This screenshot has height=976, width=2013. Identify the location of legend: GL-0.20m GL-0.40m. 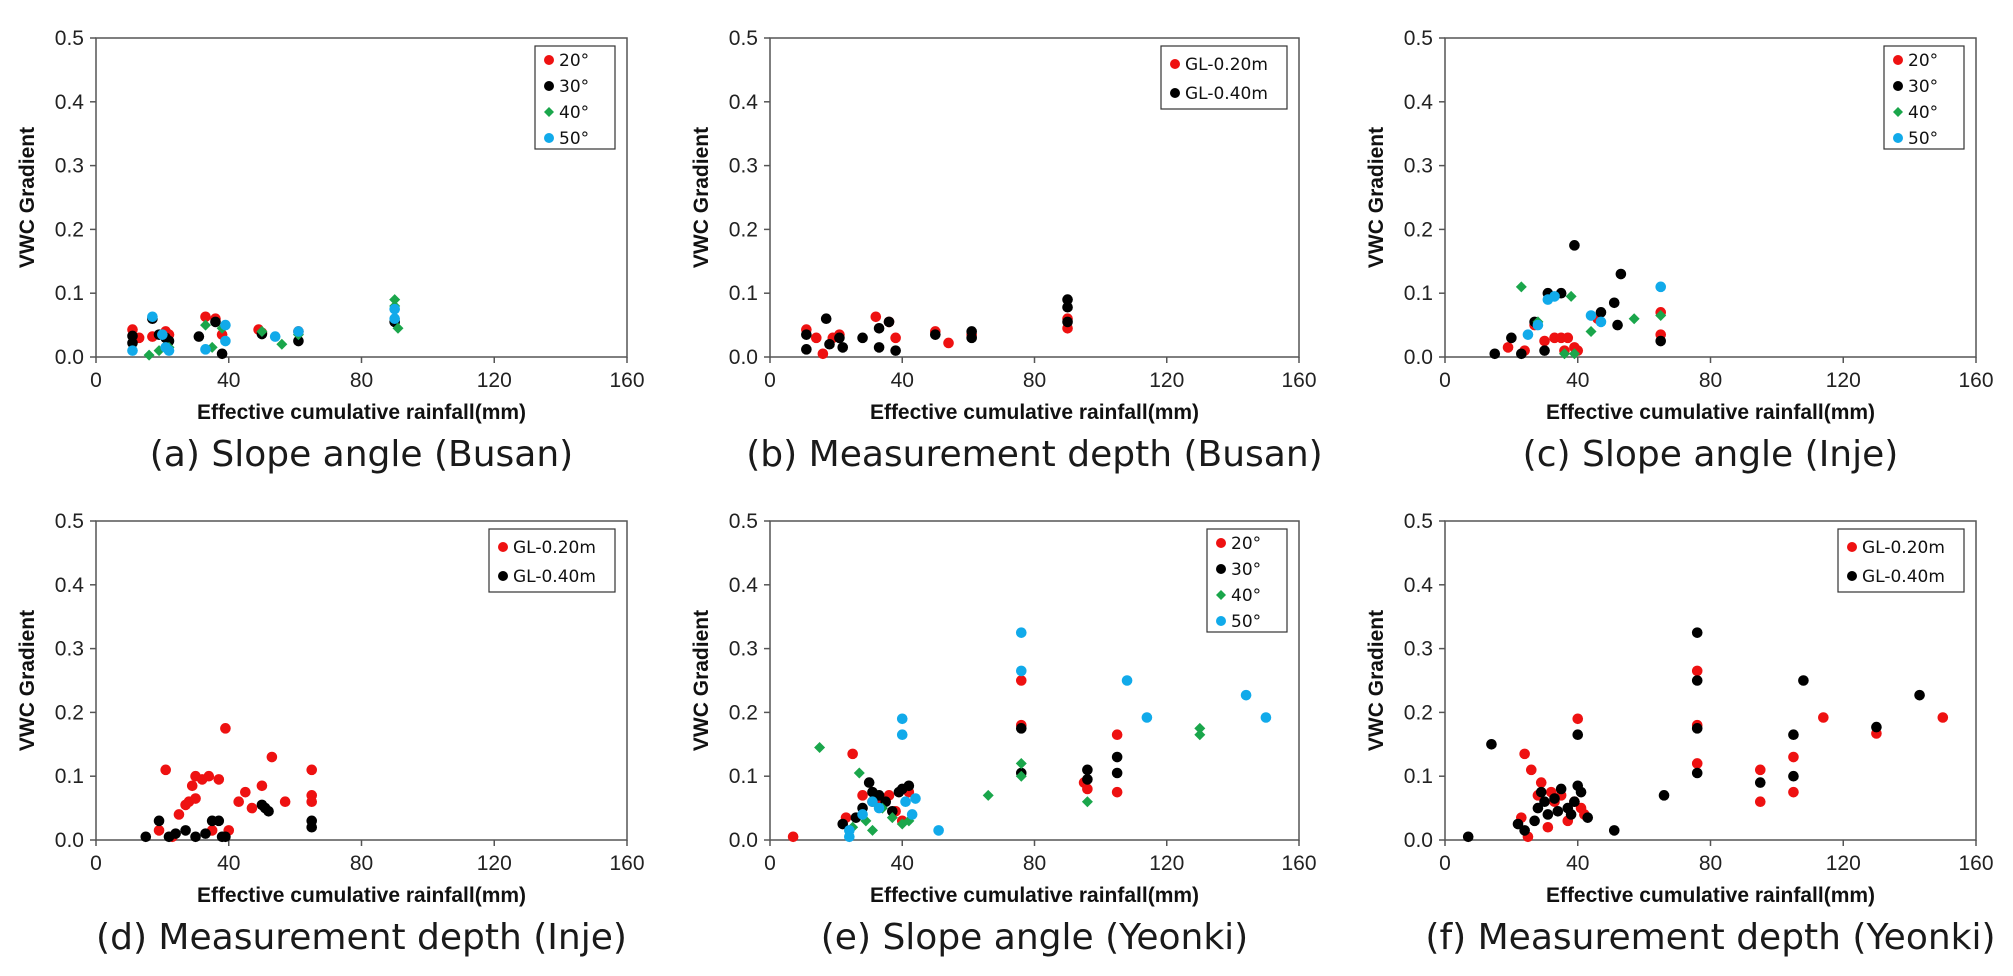
(552, 560).